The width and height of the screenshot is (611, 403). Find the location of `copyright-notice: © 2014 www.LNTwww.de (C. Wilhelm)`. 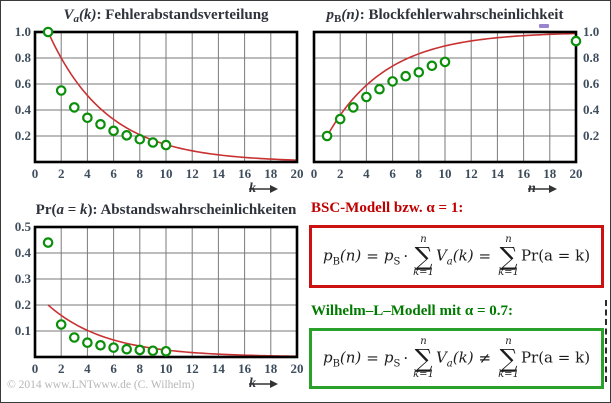

copyright-notice: © 2014 www.LNTwww.de (C. Wilhelm) is located at coordinates (101, 385).